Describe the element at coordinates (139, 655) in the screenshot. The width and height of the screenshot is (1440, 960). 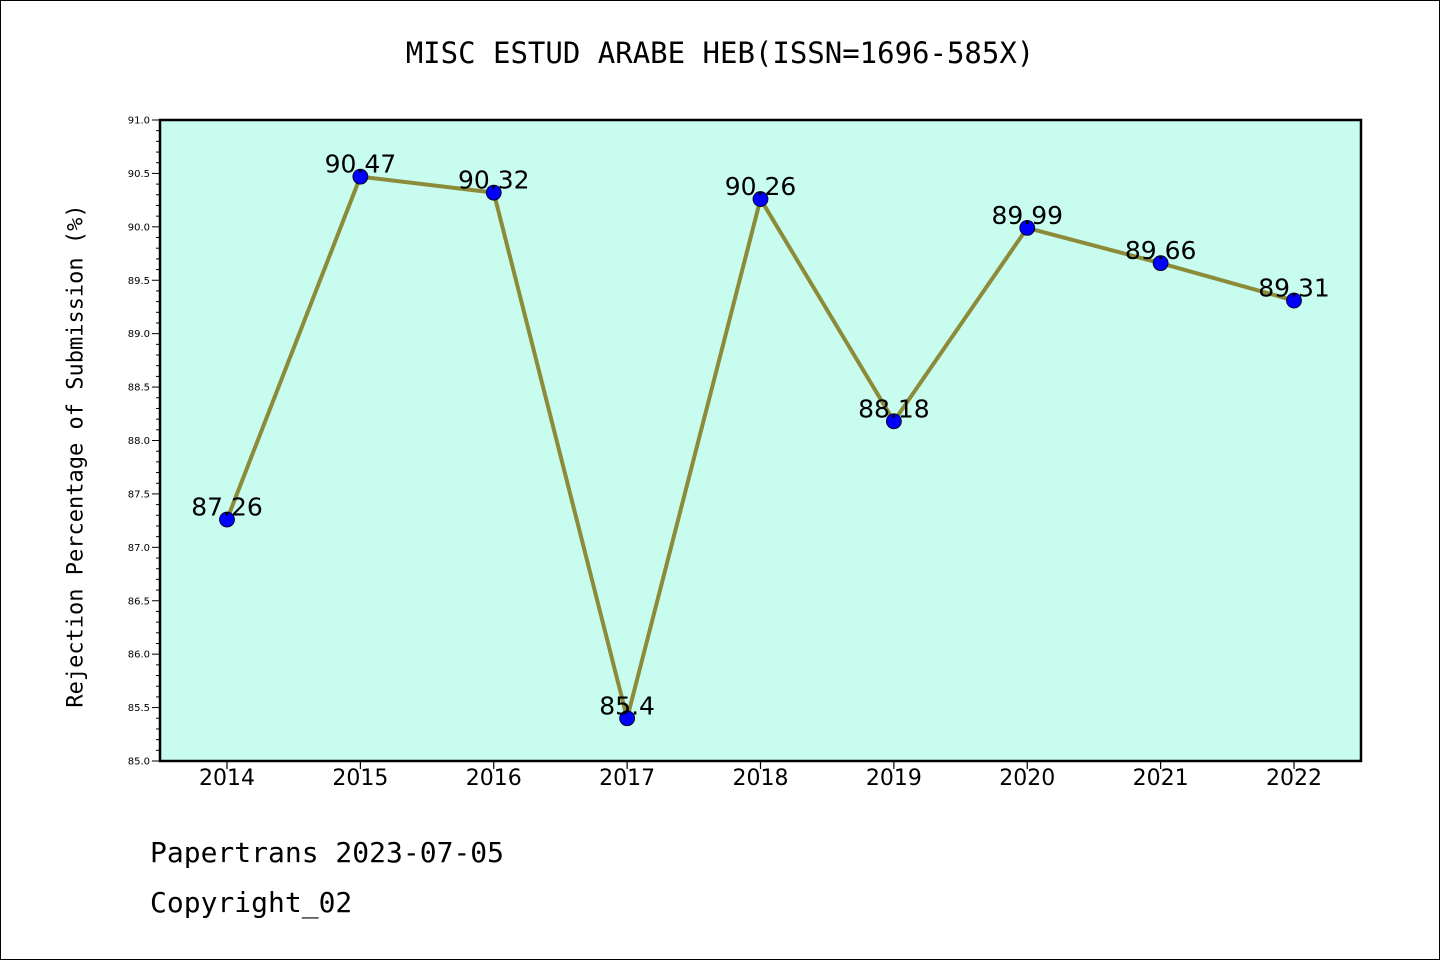
I see `y-tick-label: 86.0` at that location.